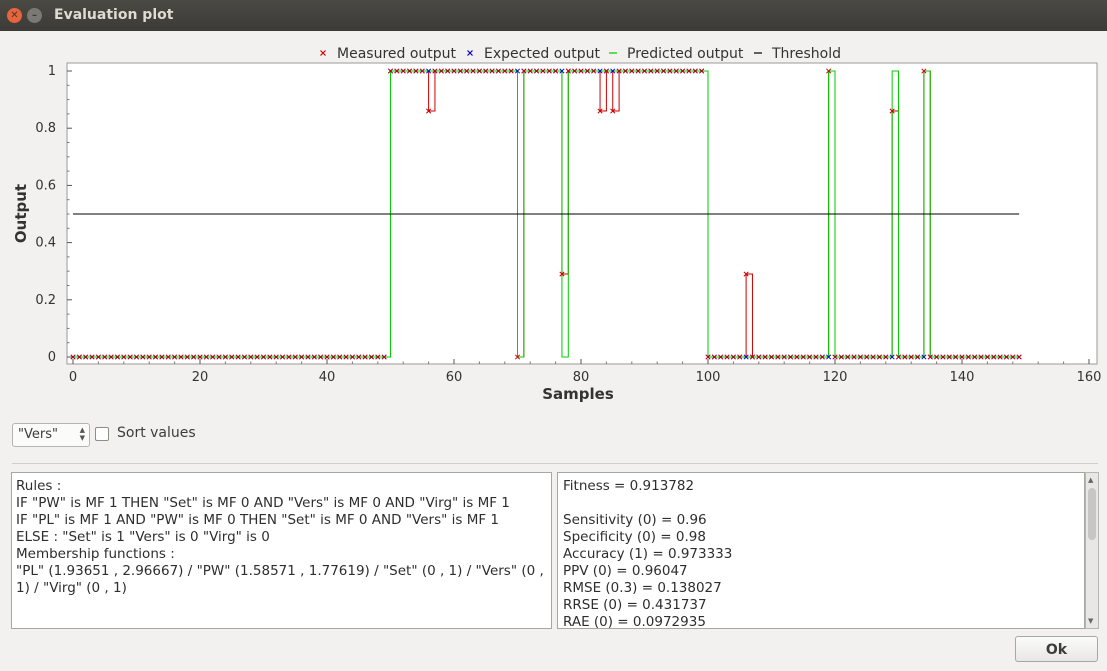  Describe the element at coordinates (1091, 621) in the screenshot. I see `scroll-down-icon: ▼` at that location.